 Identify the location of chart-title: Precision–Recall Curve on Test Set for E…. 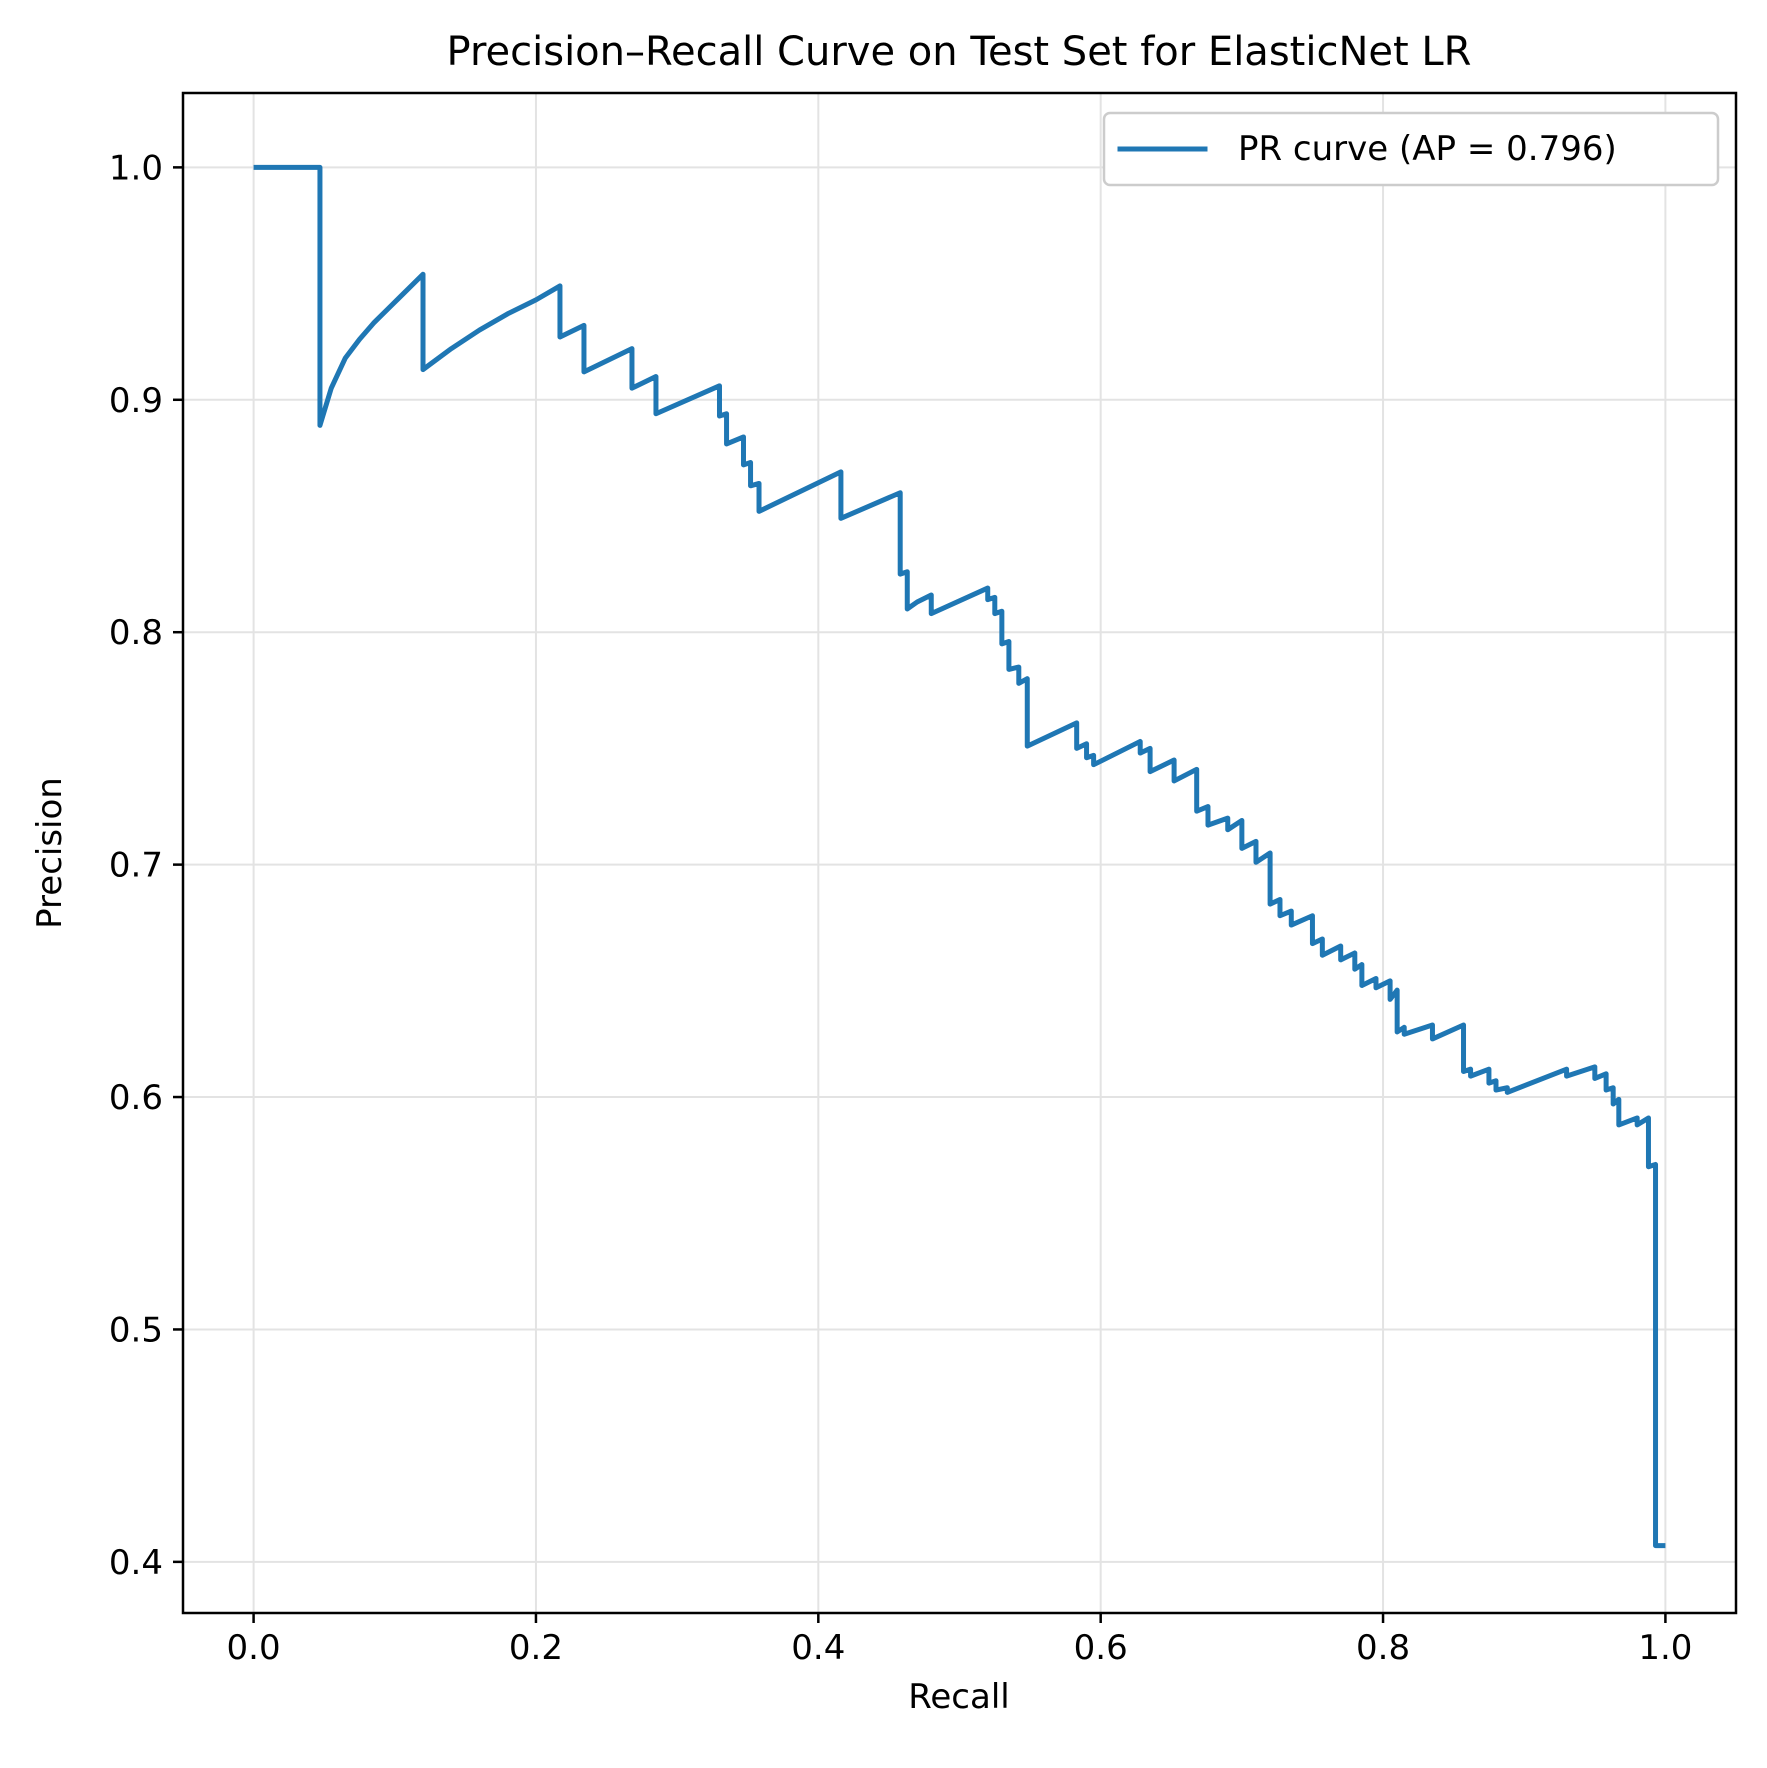
(959, 52).